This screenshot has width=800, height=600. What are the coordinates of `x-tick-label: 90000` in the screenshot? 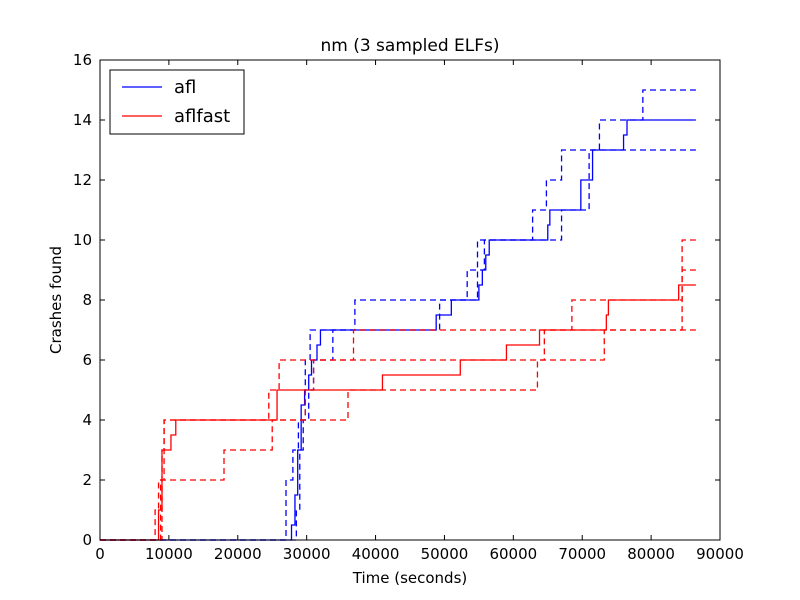 It's located at (720, 554).